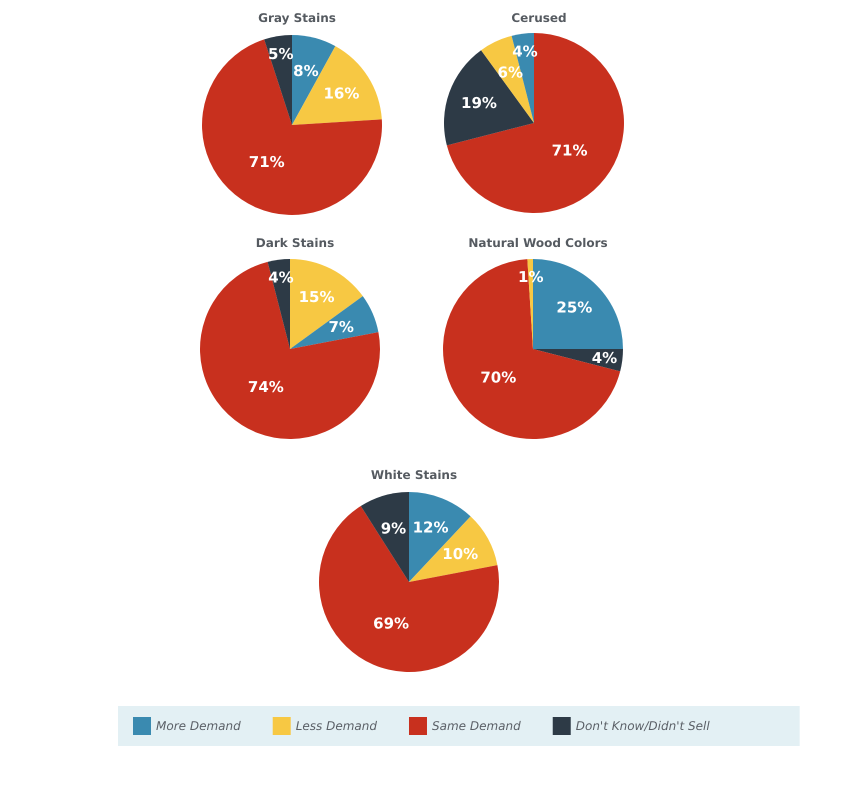  Describe the element at coordinates (295, 243) in the screenshot. I see `chart-title: Dark Stains` at that location.